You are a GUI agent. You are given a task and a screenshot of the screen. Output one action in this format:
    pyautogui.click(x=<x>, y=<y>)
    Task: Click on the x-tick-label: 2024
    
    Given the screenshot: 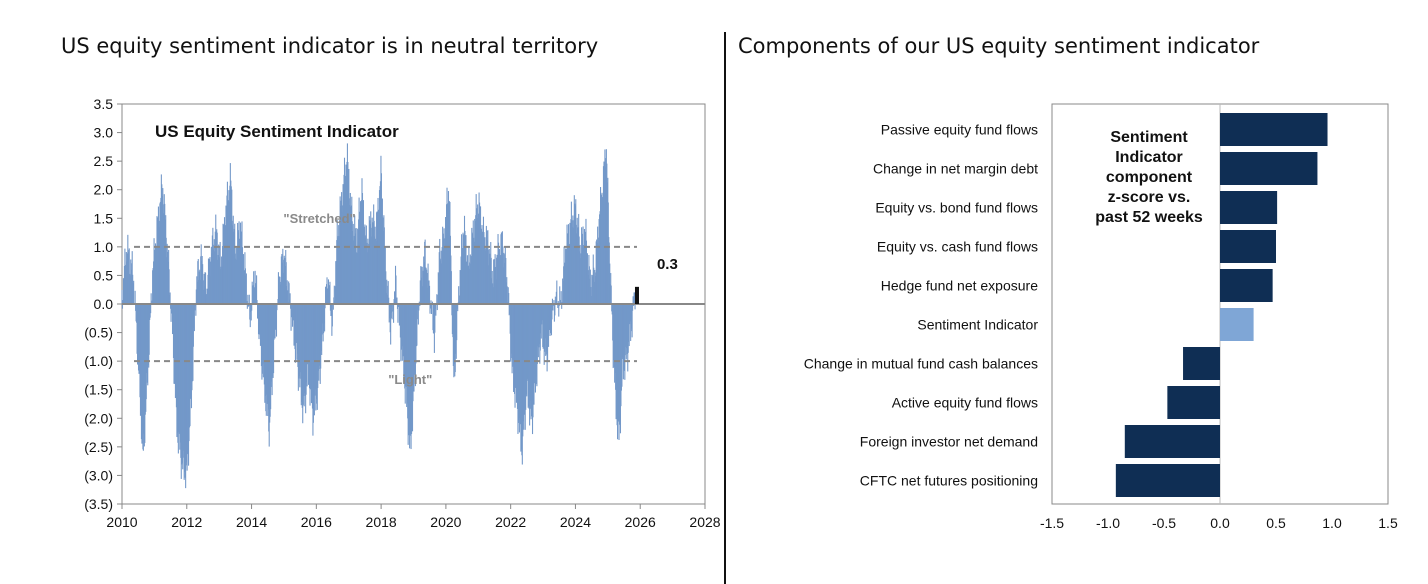 What is the action you would take?
    pyautogui.click(x=575, y=522)
    